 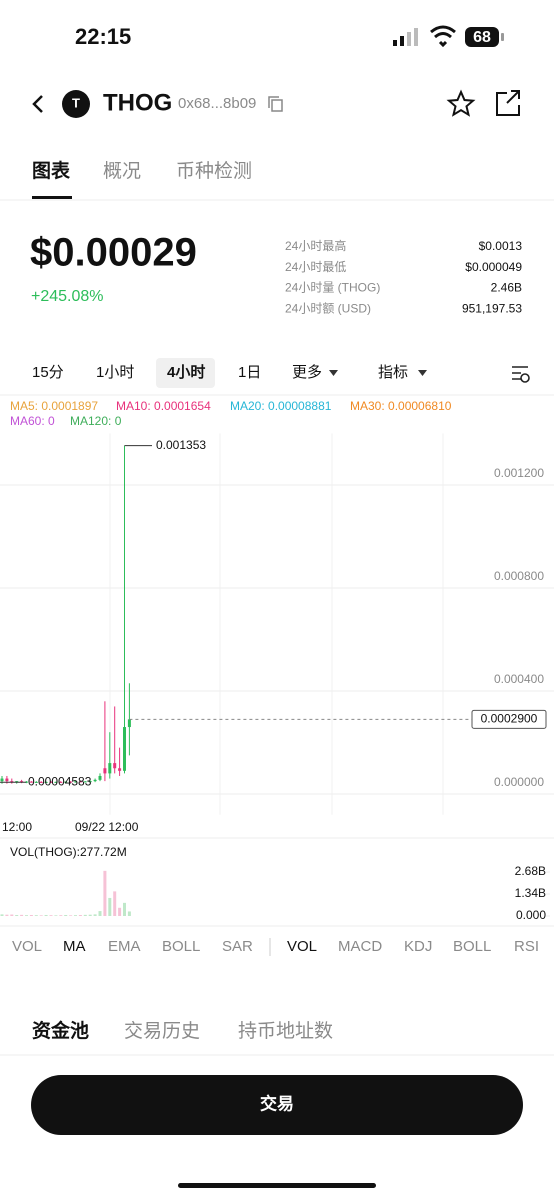 What do you see at coordinates (307, 372) in the screenshot?
I see `interval: 更多` at bounding box center [307, 372].